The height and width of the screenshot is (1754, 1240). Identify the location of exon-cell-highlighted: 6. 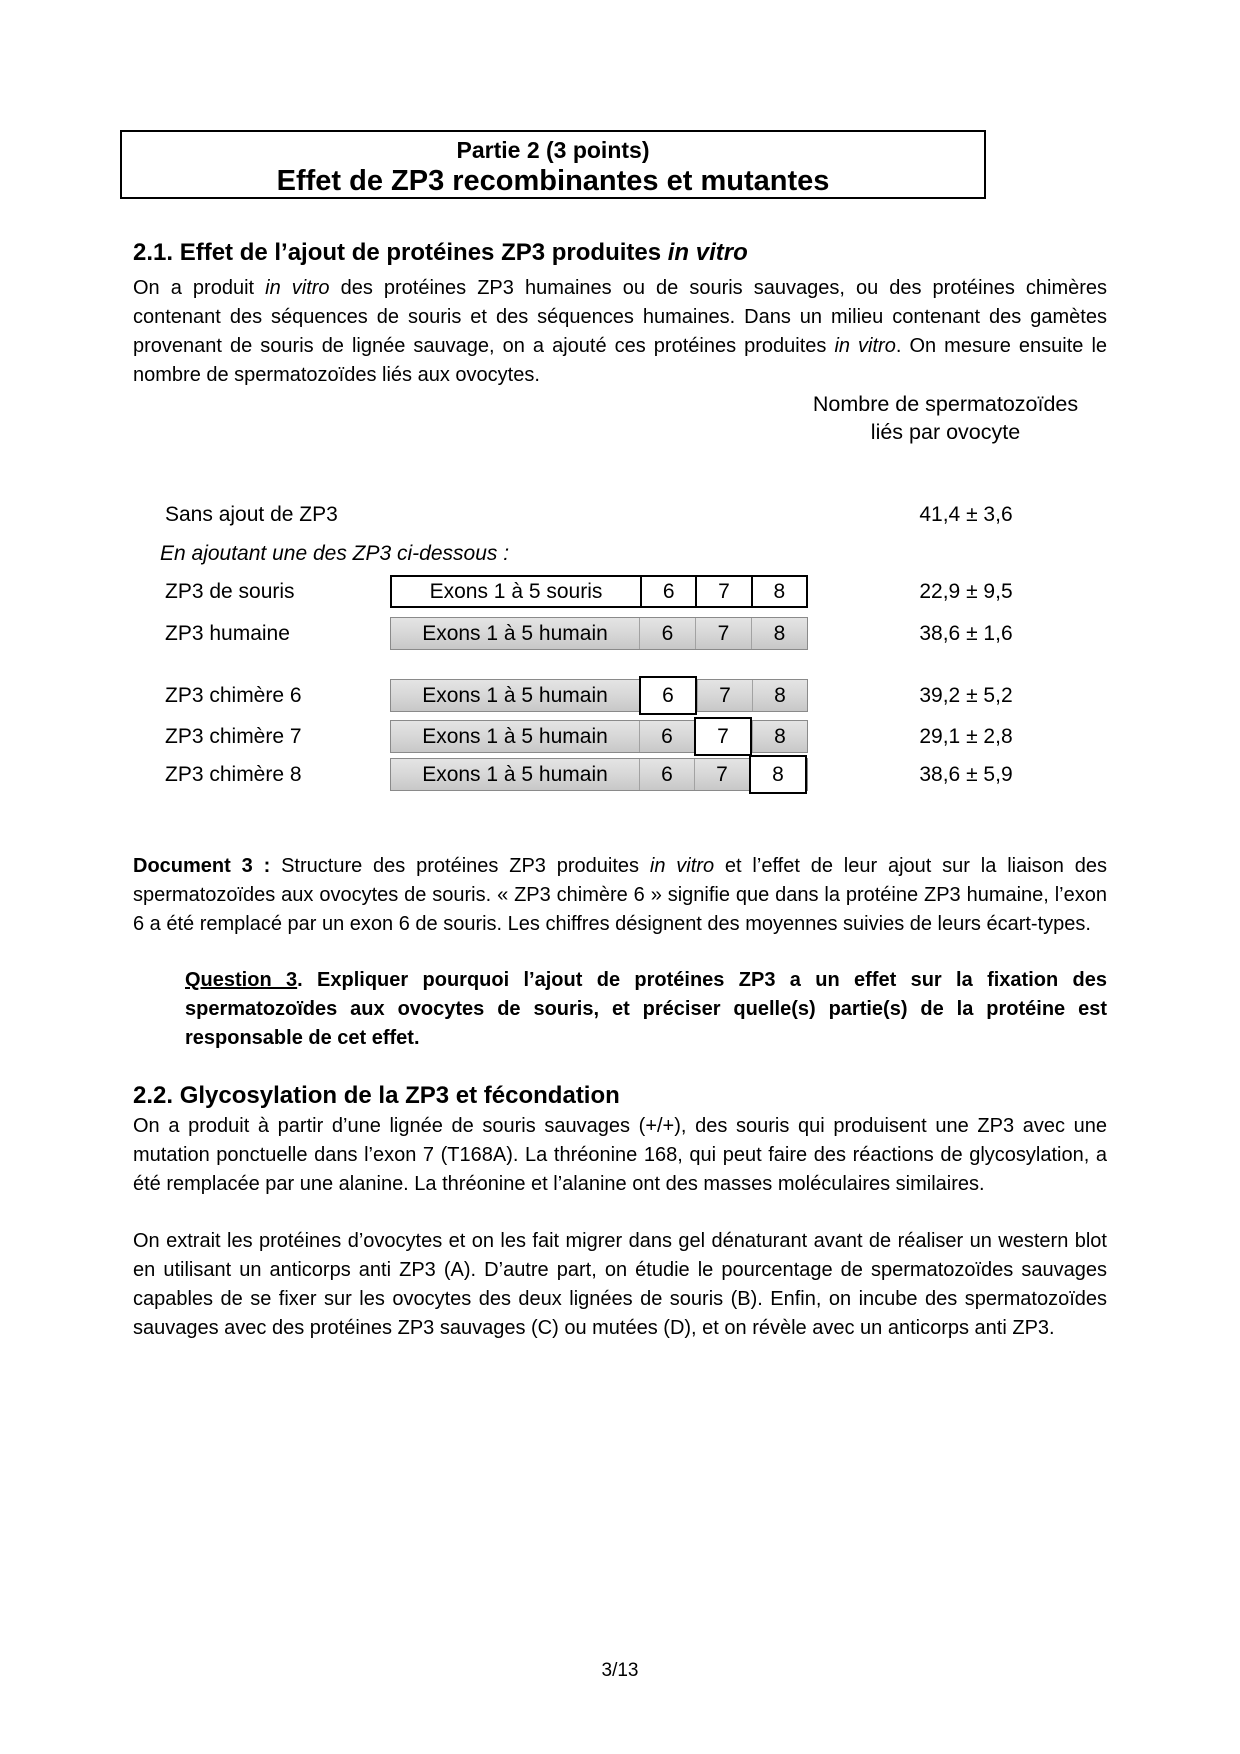
(668, 695).